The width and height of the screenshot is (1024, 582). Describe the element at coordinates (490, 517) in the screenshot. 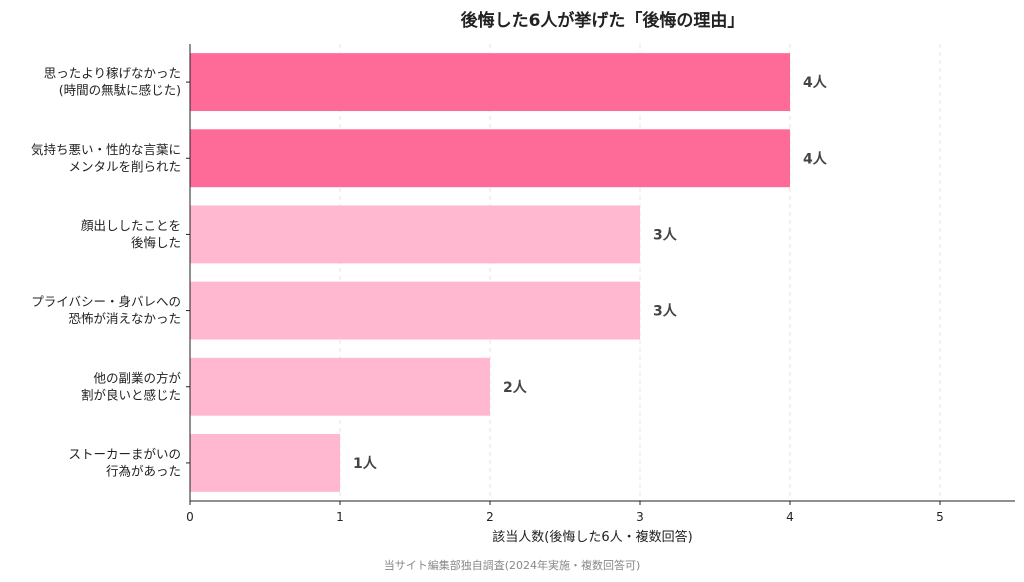

I see `x-tick-label: 2` at that location.